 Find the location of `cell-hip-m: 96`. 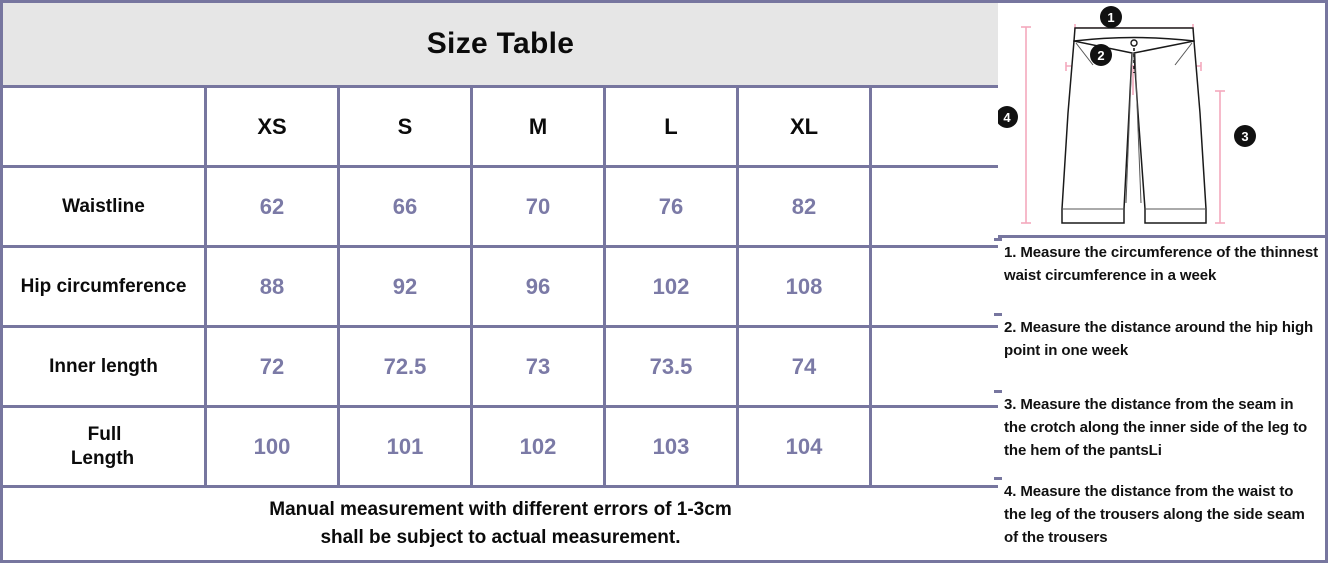

cell-hip-m: 96 is located at coordinates (538, 286).